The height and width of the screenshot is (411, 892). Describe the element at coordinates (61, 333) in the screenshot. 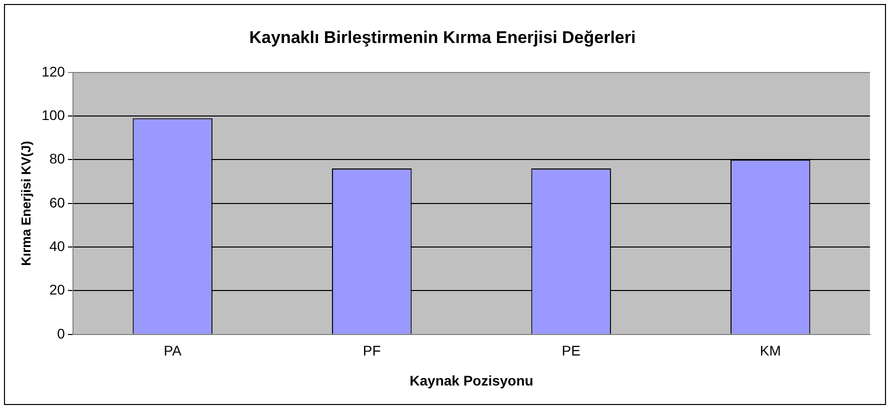

I see `y-tick-label: 0` at that location.